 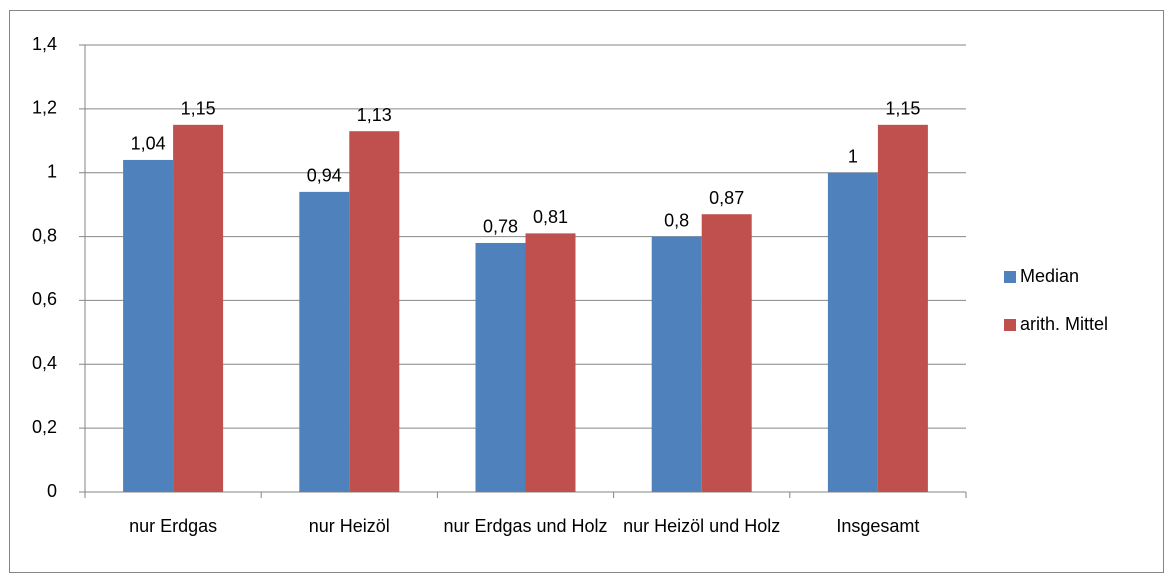 What do you see at coordinates (500, 227) in the screenshot?
I see `value-label: 0,78` at bounding box center [500, 227].